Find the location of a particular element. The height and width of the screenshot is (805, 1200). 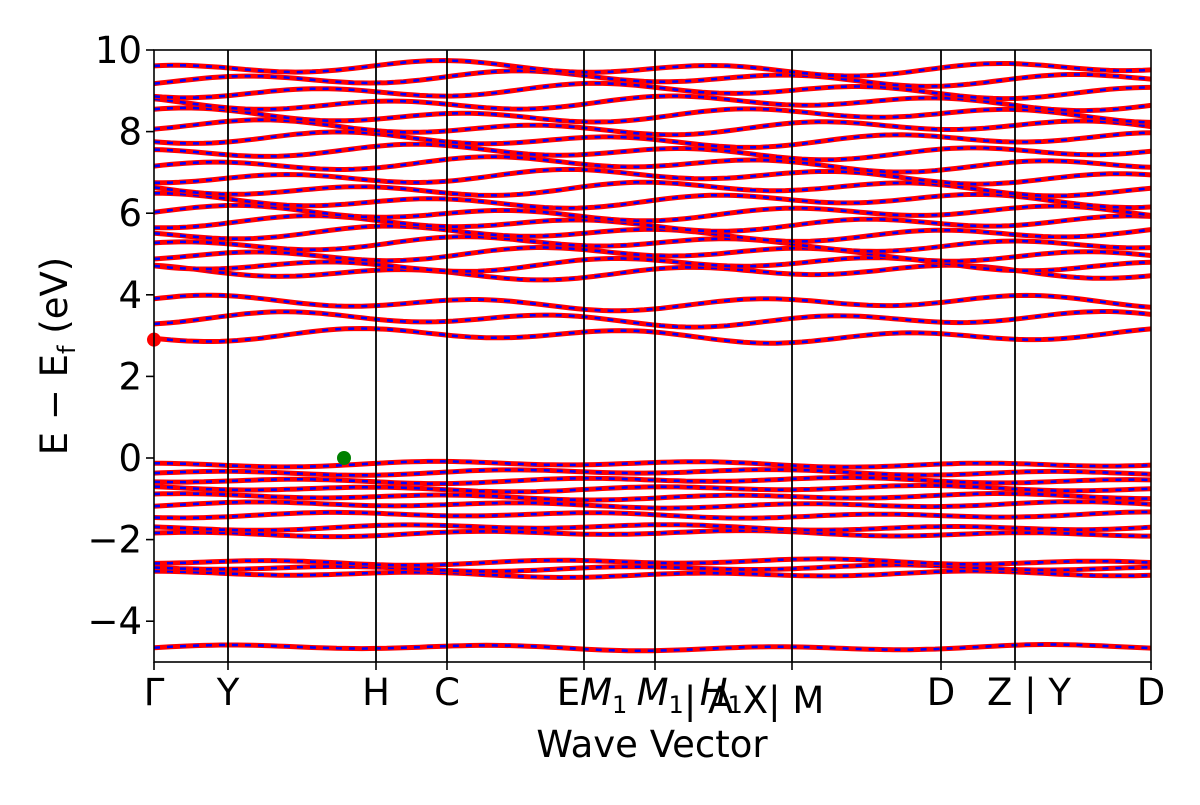

x-tick-label: Y is located at coordinates (228, 692).